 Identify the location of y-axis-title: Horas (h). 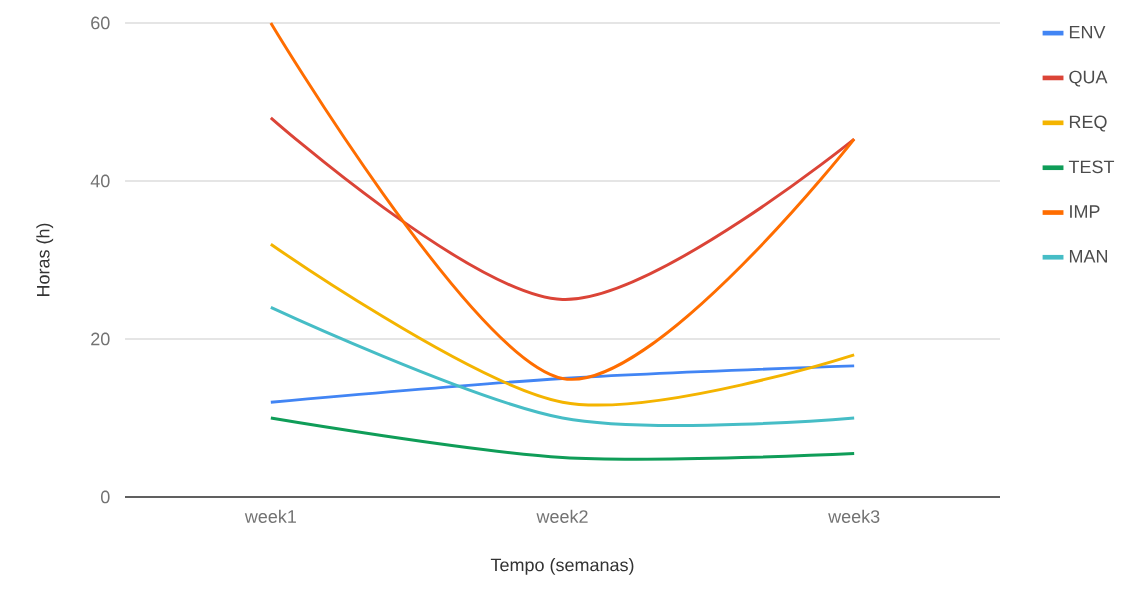
(45, 260).